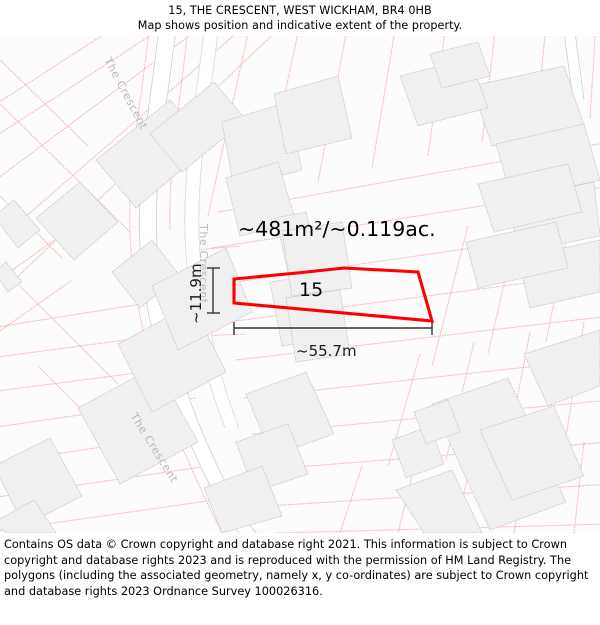 The image size is (600, 625). Describe the element at coordinates (337, 229) in the screenshot. I see `area-label: ~481m²/~0.119ac.` at that location.